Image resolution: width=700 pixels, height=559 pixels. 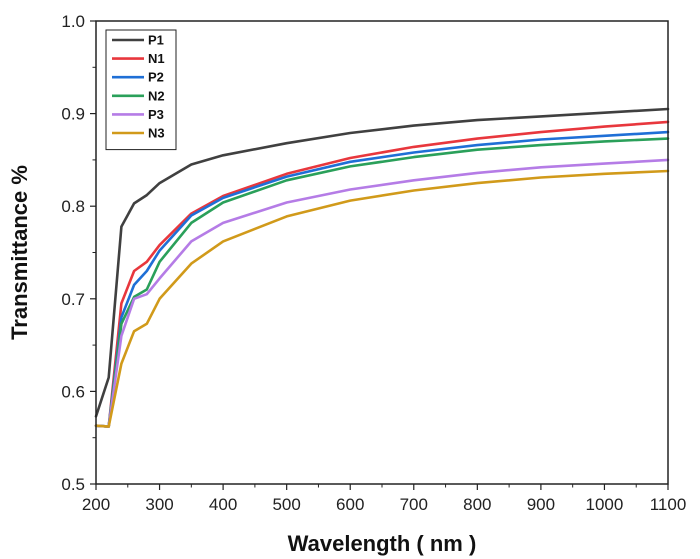 I want to click on y-tick-label: 0.5, so click(x=73, y=484).